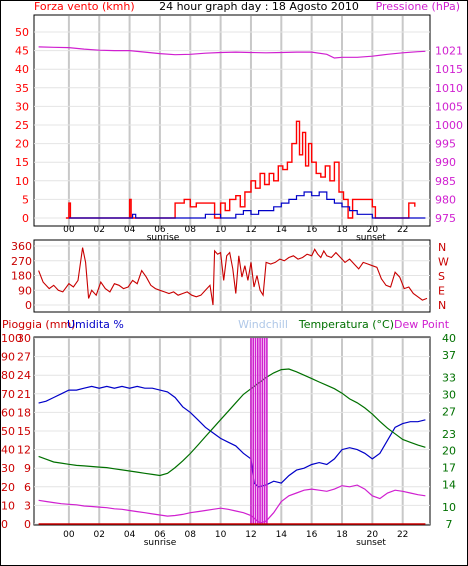 This screenshot has width=468, height=566. Describe the element at coordinates (27, 468) in the screenshot. I see `rain-y-tick-label: 9` at that location.